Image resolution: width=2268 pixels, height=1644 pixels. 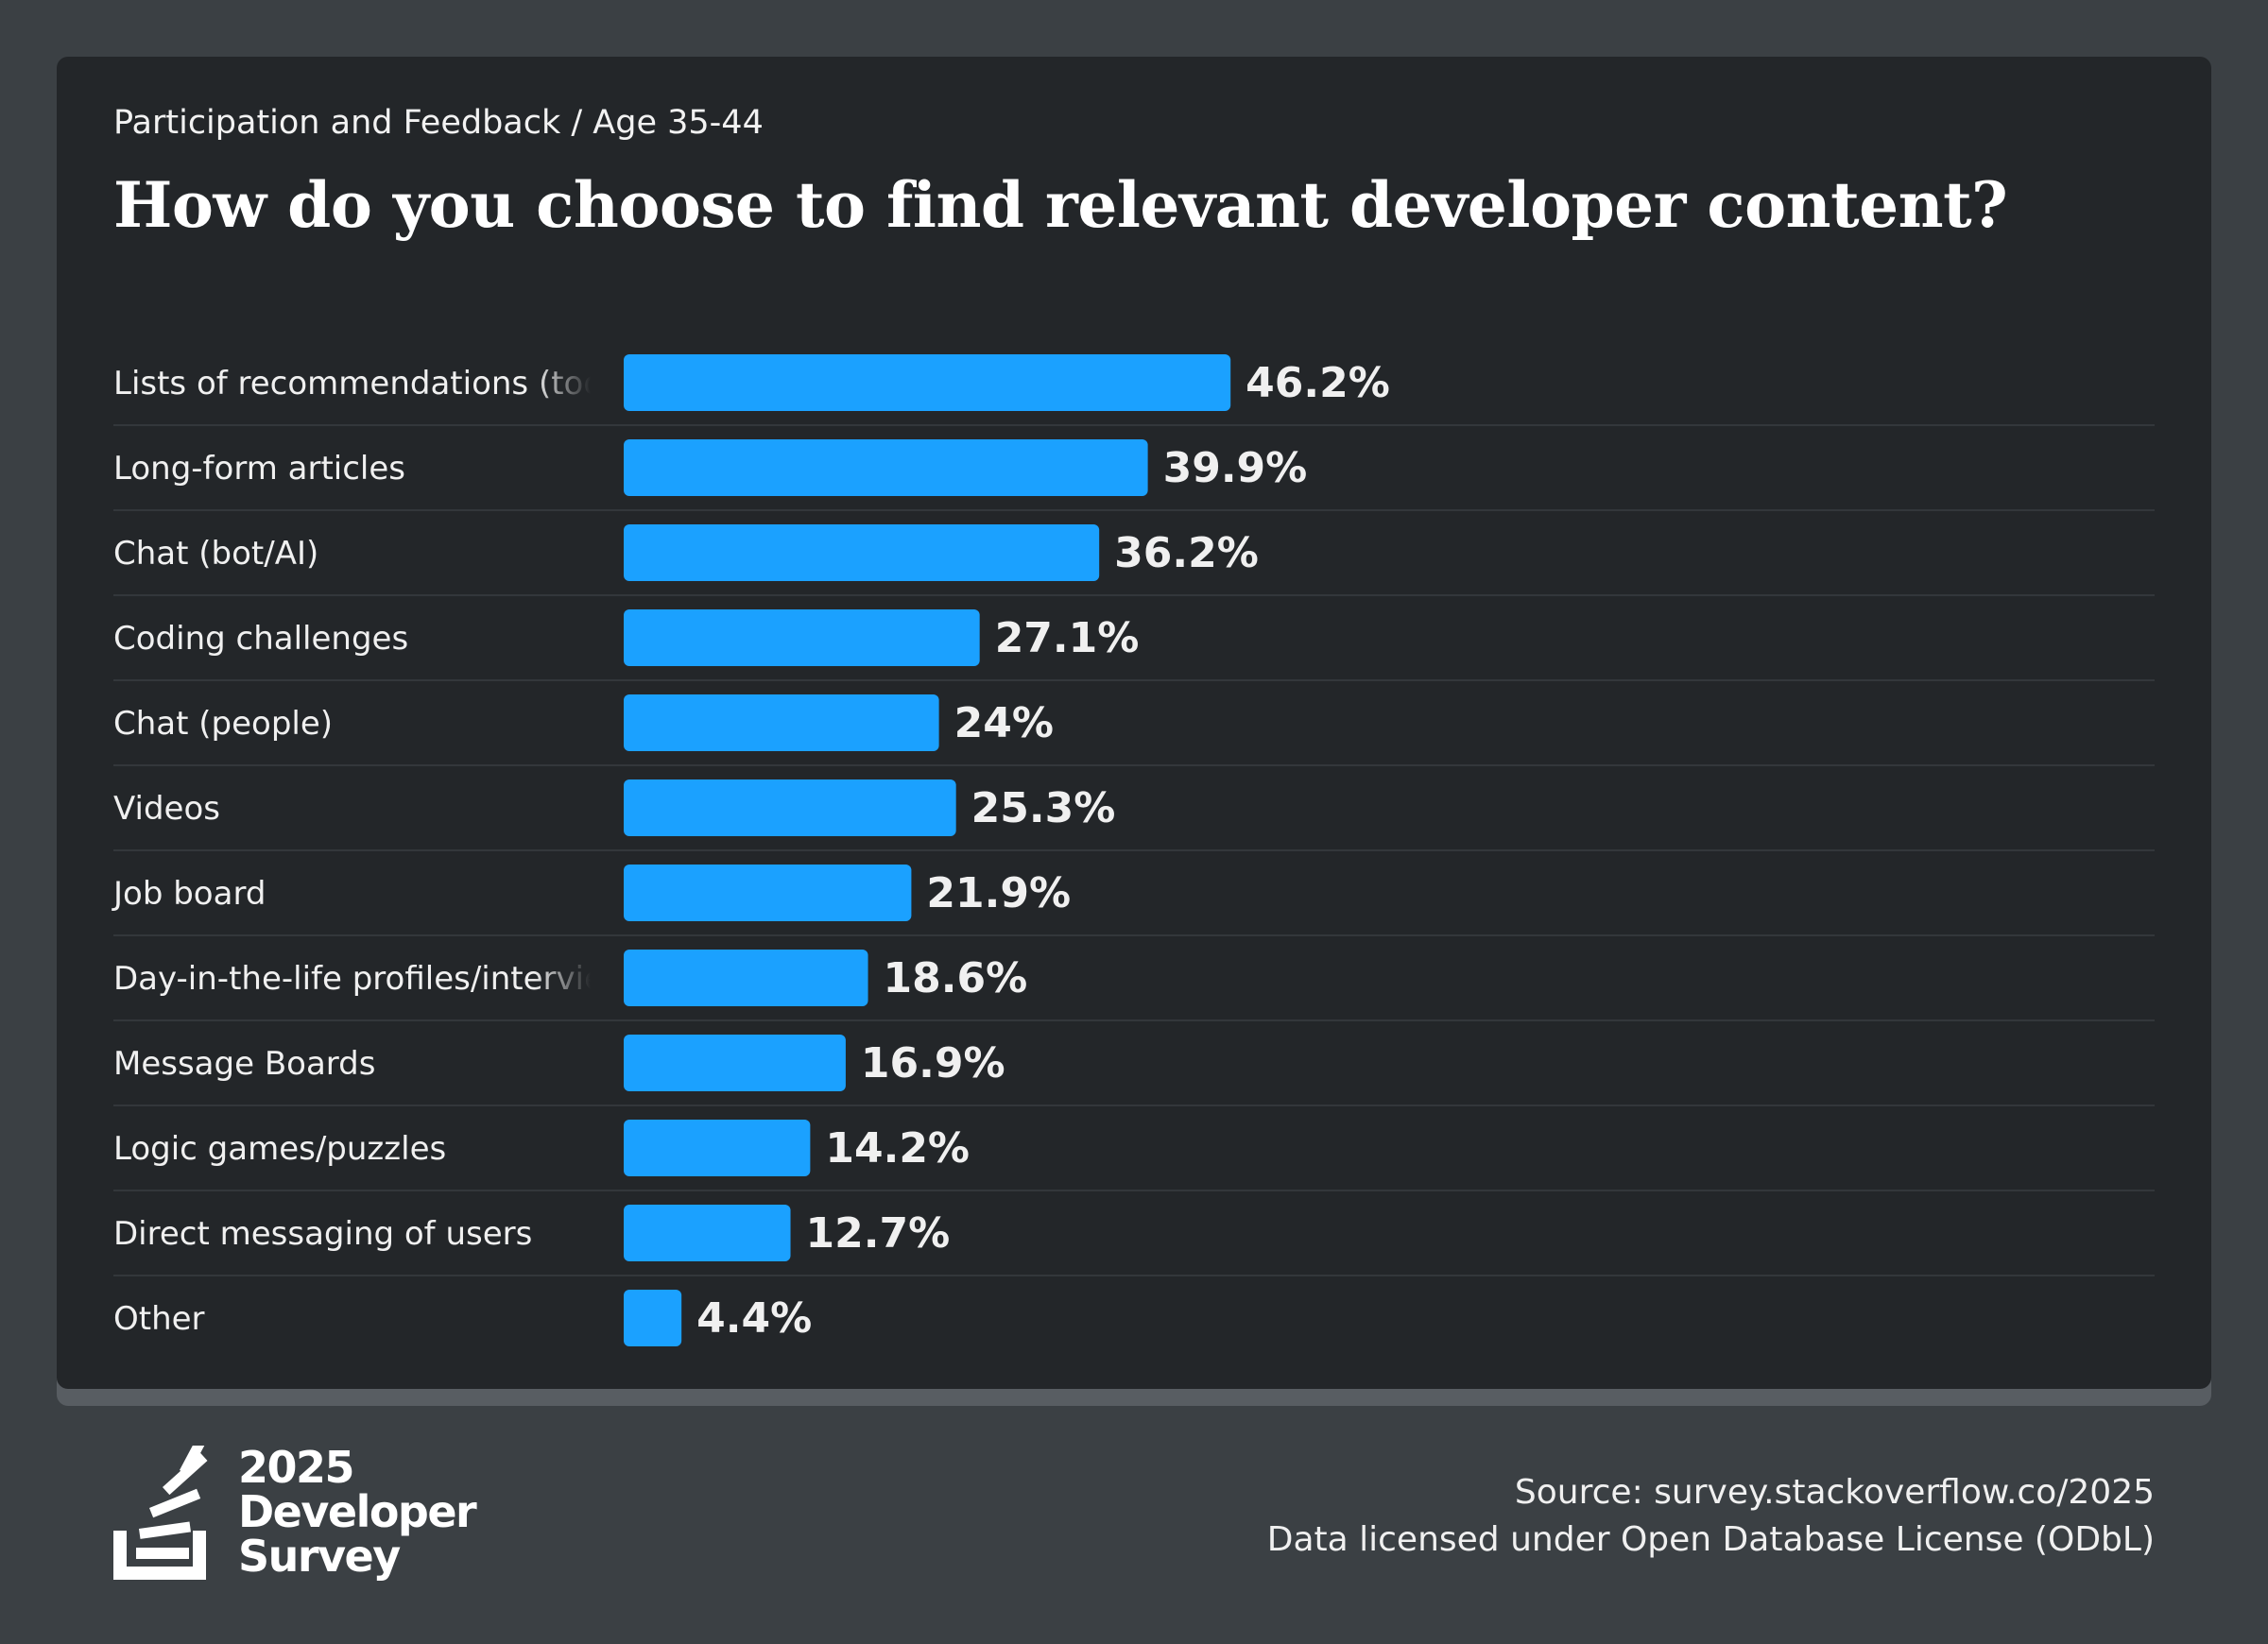 I want to click on breadcrumb: Participation and Feedback / Age 35-44, so click(x=438, y=123).